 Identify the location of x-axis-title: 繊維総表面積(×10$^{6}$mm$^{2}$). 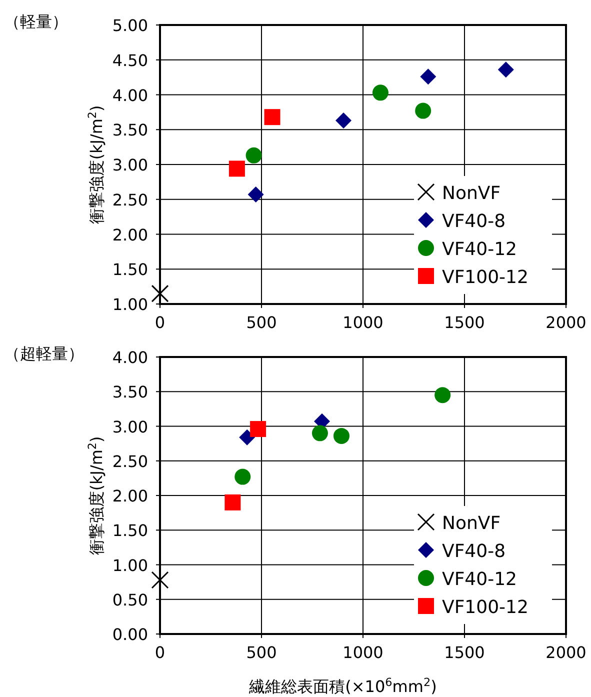
(342, 686).